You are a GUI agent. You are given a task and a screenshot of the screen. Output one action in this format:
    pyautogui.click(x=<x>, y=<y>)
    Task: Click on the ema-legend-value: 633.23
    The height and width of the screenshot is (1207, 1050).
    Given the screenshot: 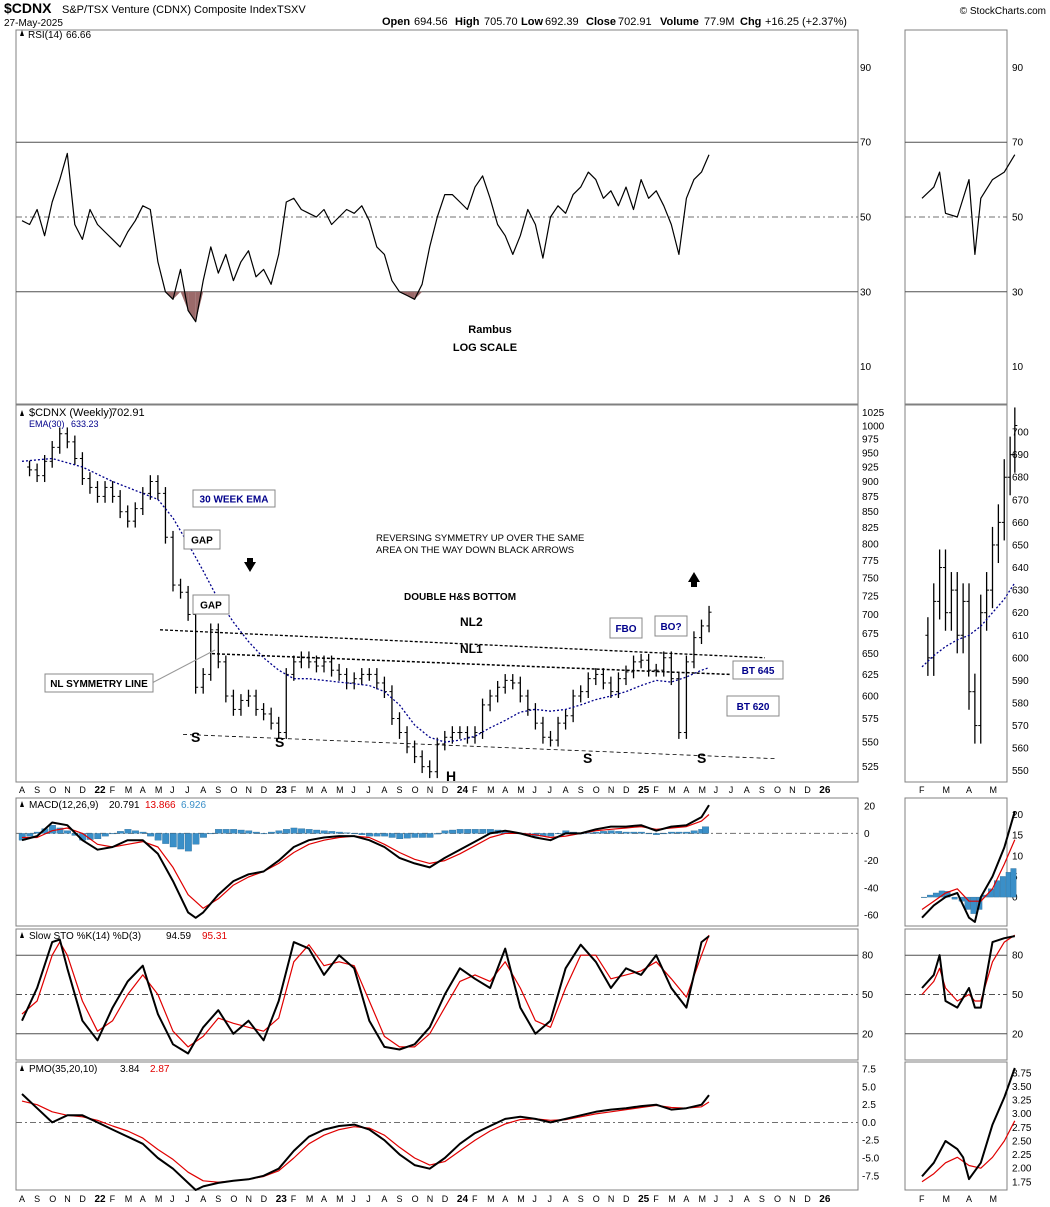 What is the action you would take?
    pyautogui.click(x=85, y=424)
    